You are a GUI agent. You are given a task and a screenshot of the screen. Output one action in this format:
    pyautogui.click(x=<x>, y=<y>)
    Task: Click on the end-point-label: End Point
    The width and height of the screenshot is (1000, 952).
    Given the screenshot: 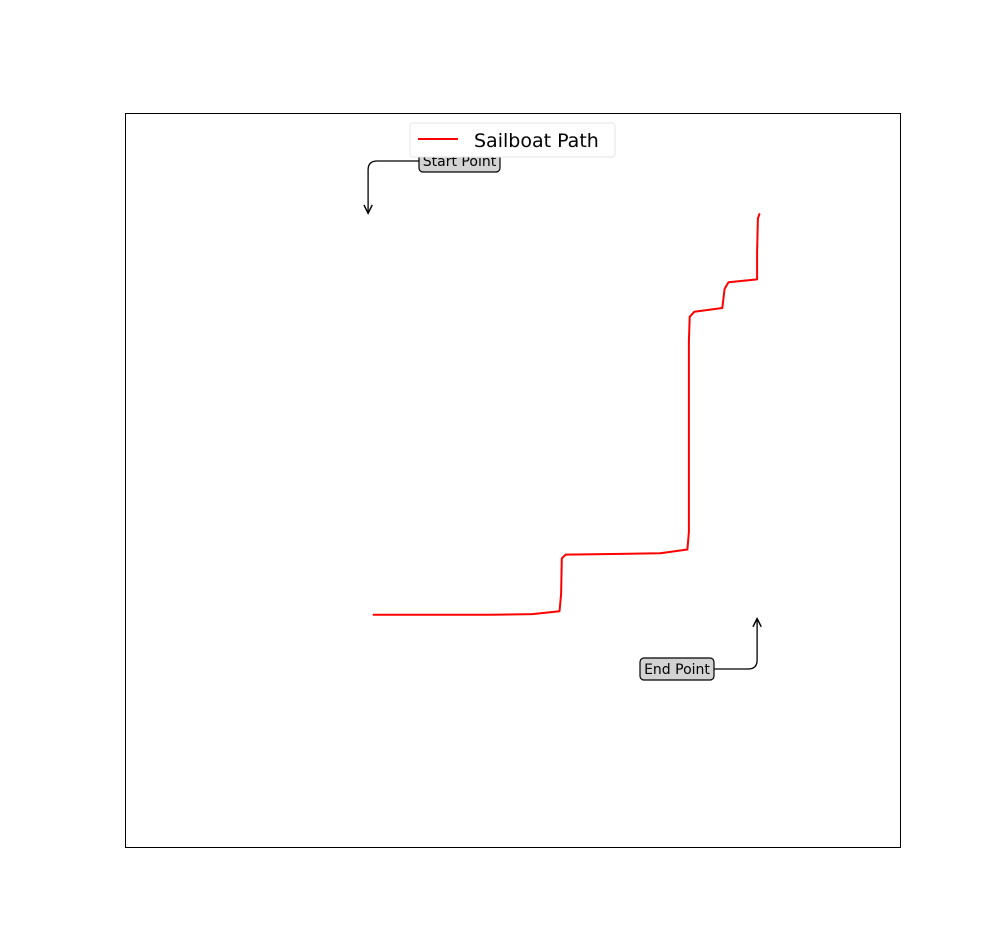 What is the action you would take?
    pyautogui.click(x=677, y=670)
    